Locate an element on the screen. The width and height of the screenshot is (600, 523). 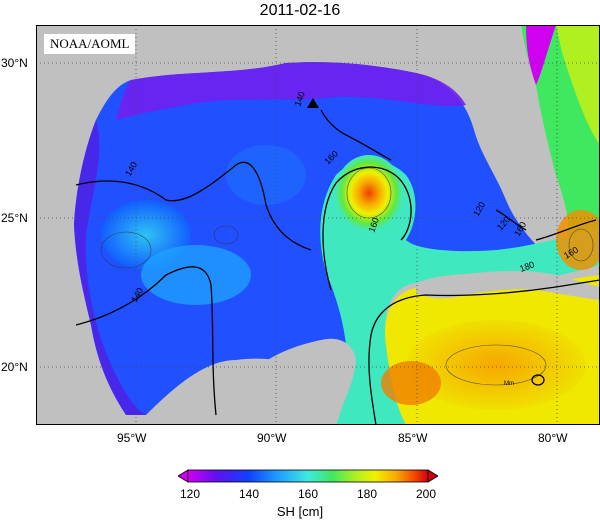
lon-label: 90°W is located at coordinates (272, 438).